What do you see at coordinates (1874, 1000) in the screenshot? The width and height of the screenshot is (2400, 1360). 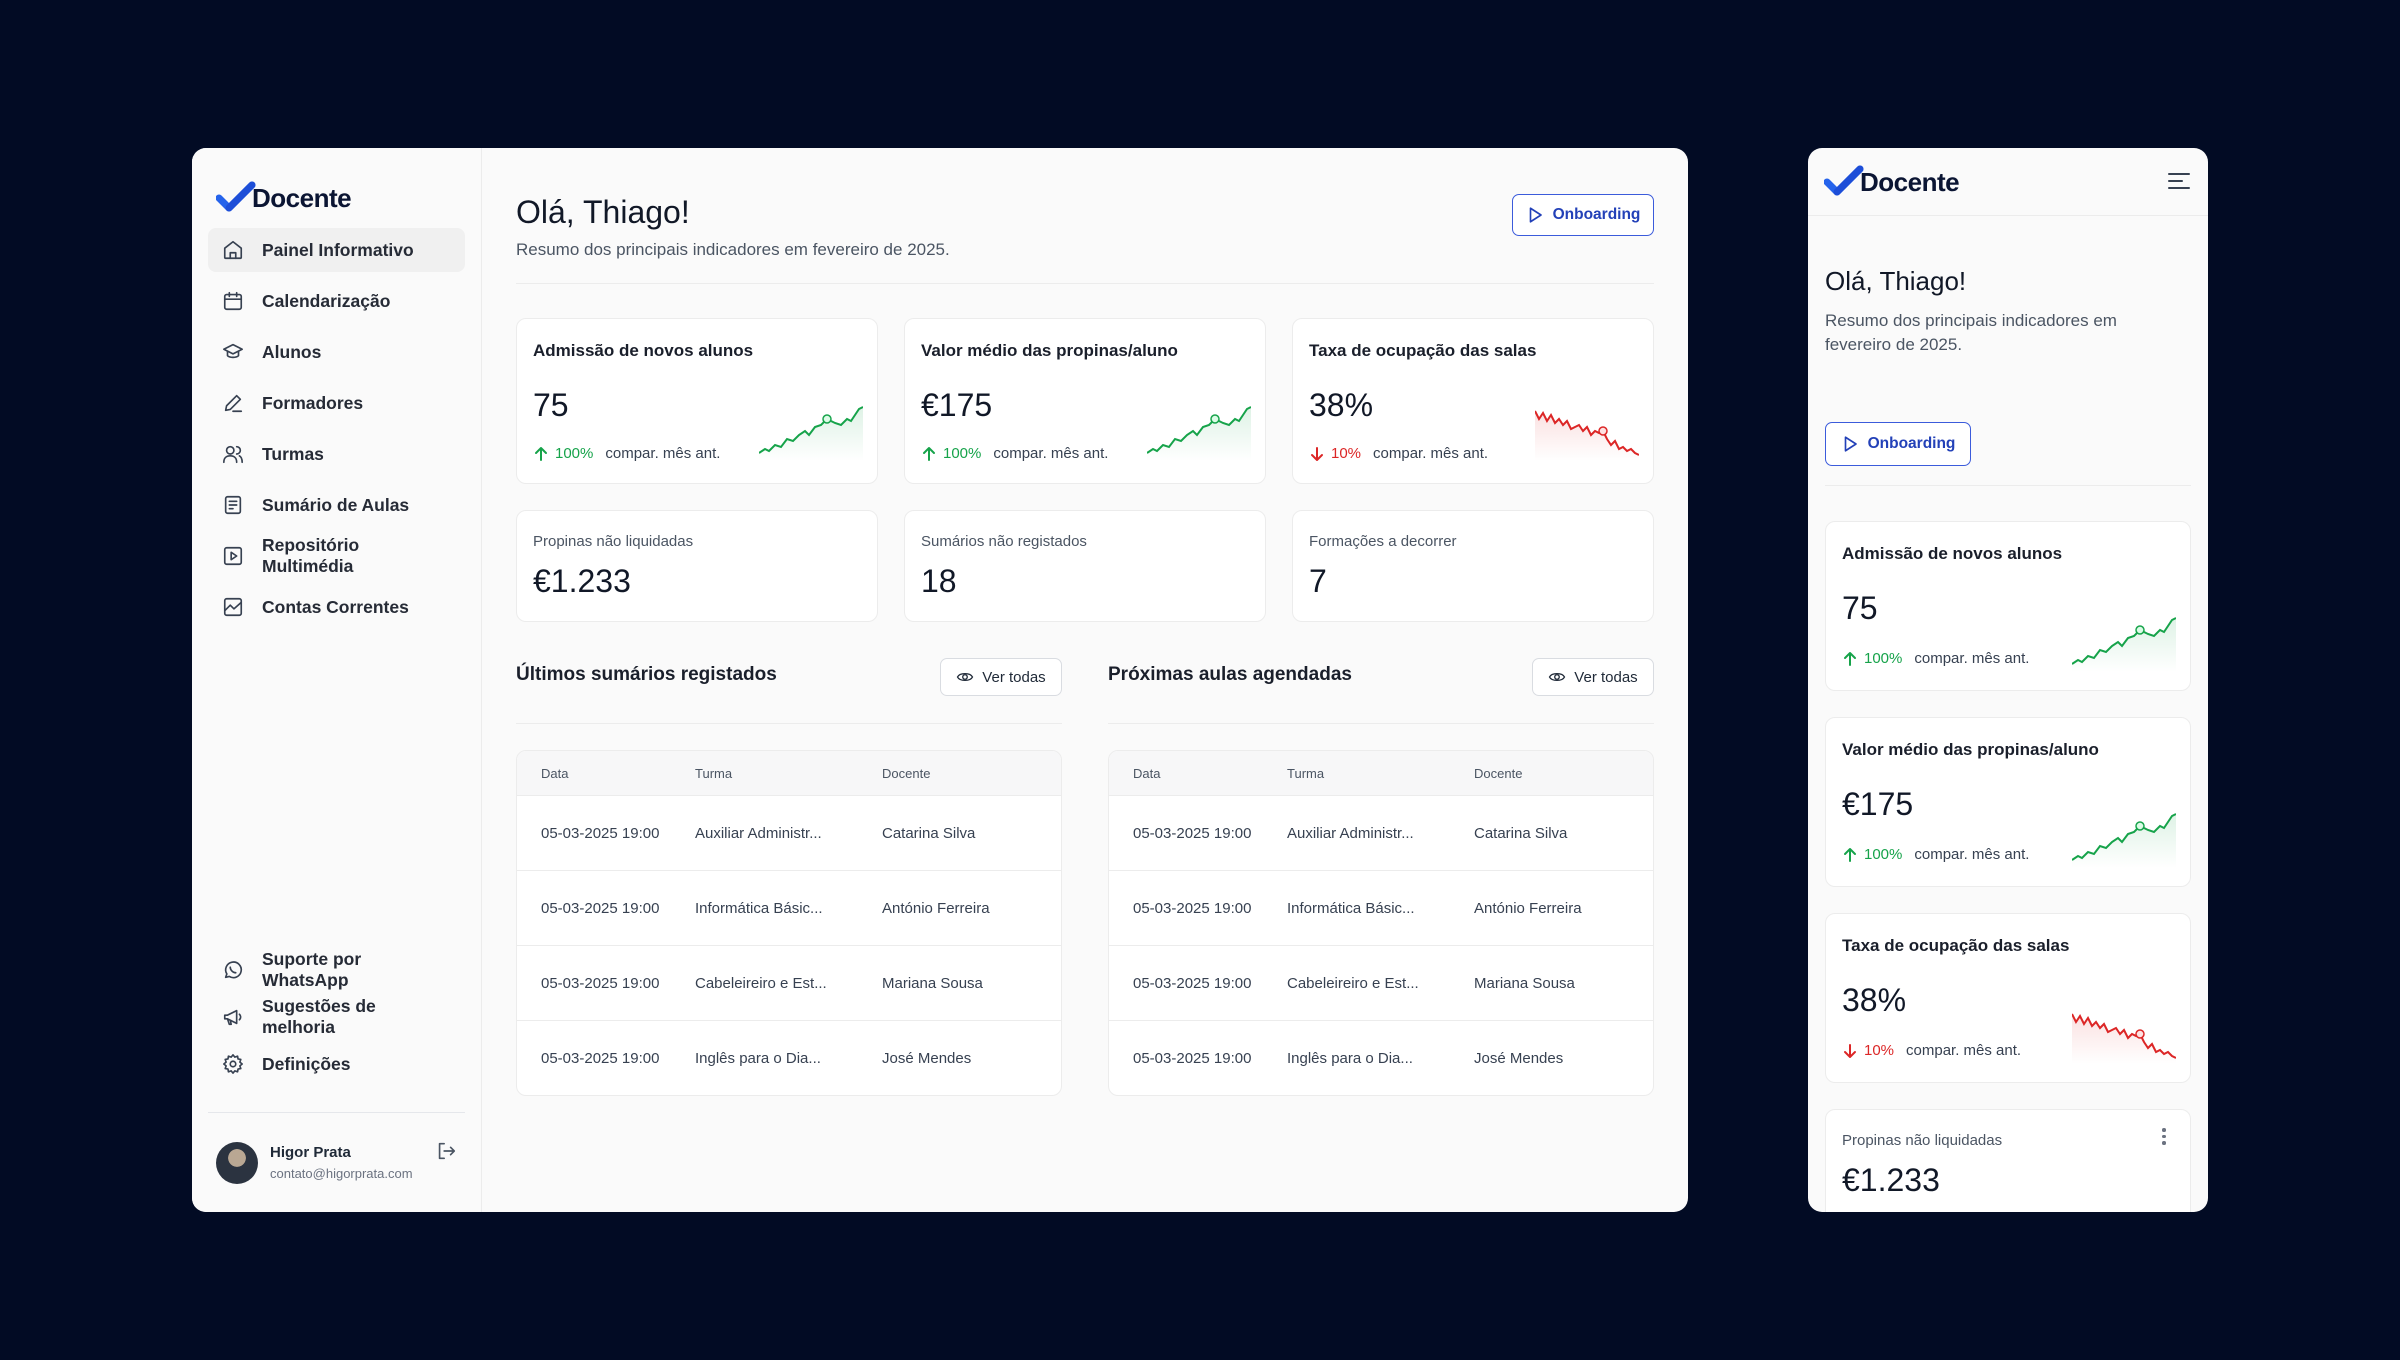 I see `kpi-value: 38%` at bounding box center [1874, 1000].